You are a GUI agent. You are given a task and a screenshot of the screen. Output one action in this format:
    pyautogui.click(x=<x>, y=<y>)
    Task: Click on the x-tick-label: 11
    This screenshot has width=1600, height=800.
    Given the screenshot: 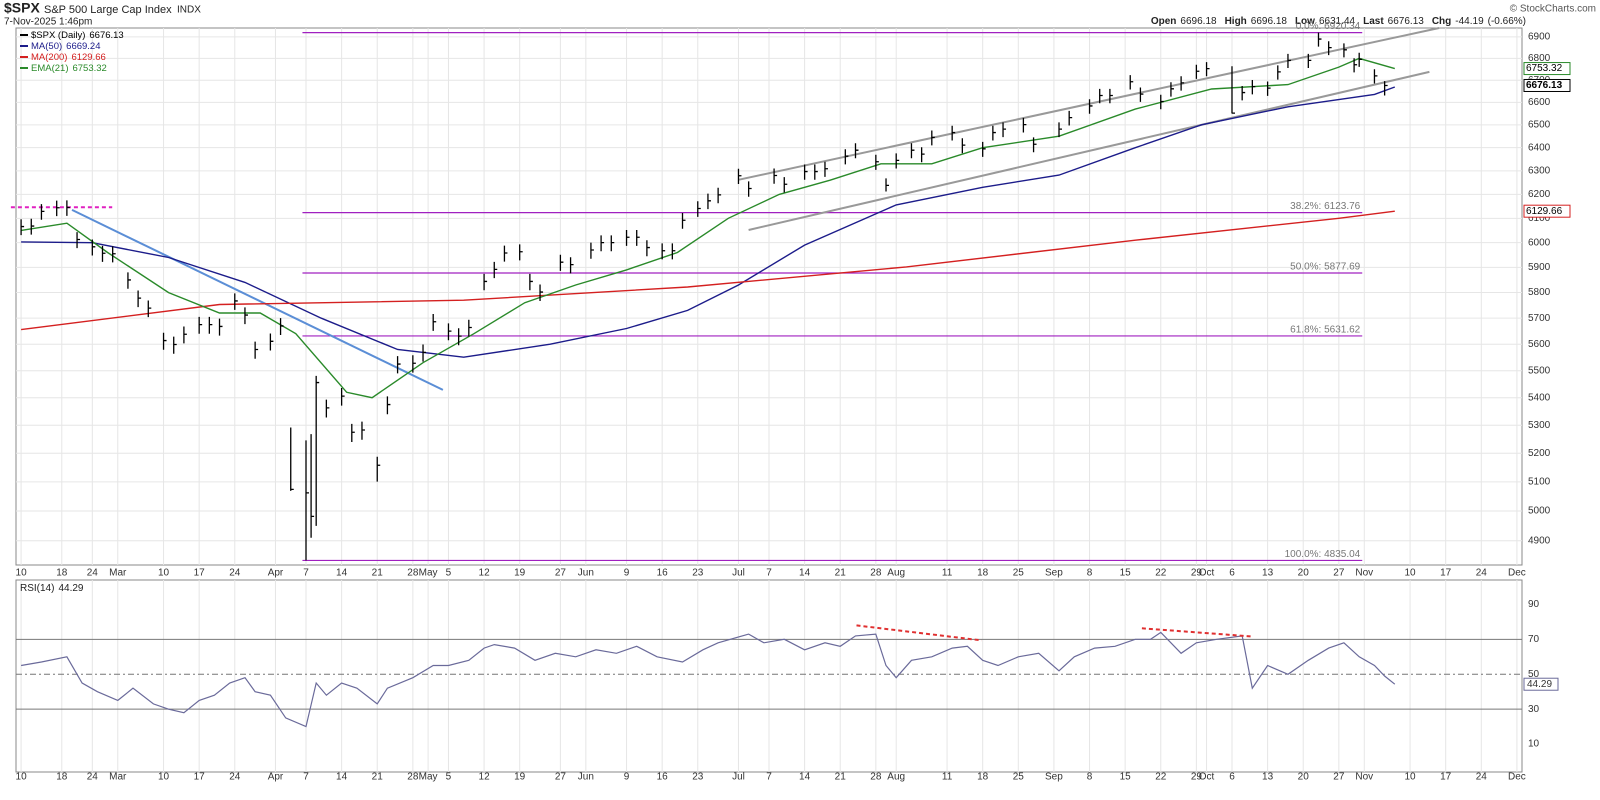 What is the action you would take?
    pyautogui.click(x=947, y=573)
    